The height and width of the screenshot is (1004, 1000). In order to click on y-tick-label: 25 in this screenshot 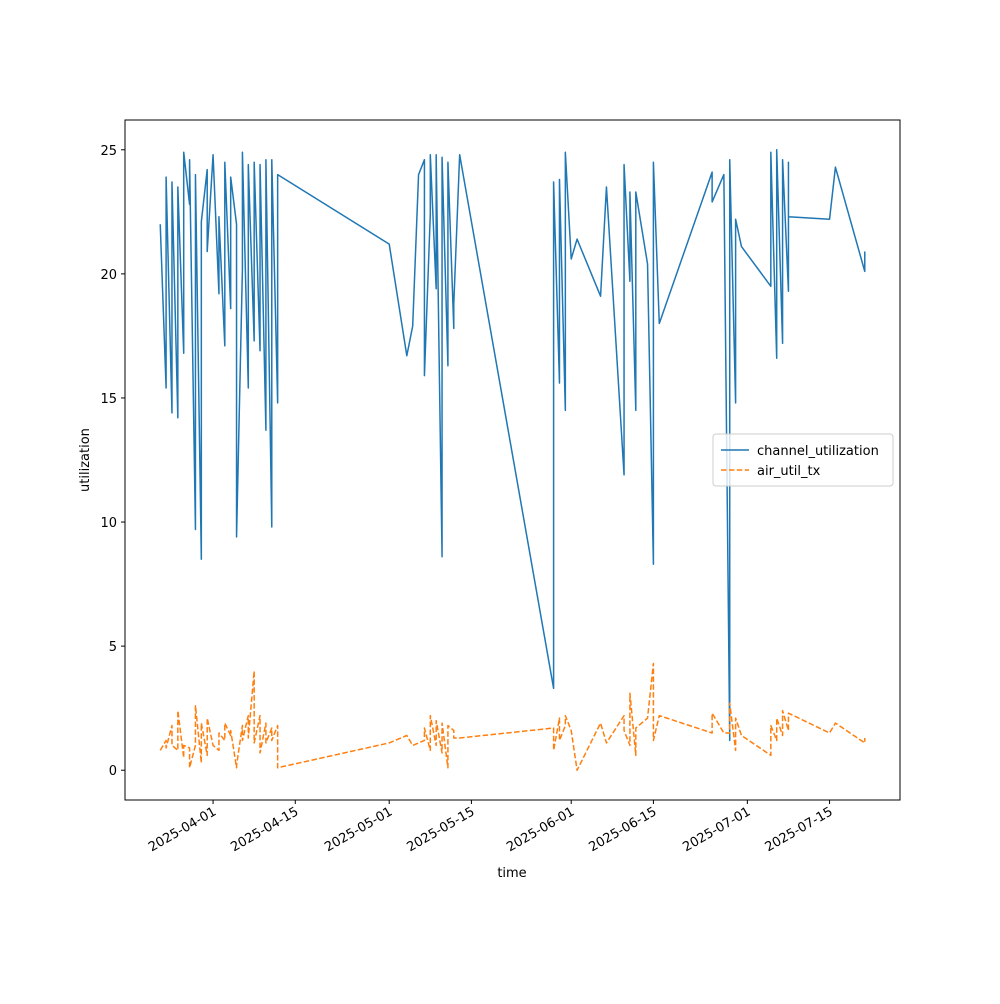, I will do `click(108, 151)`.